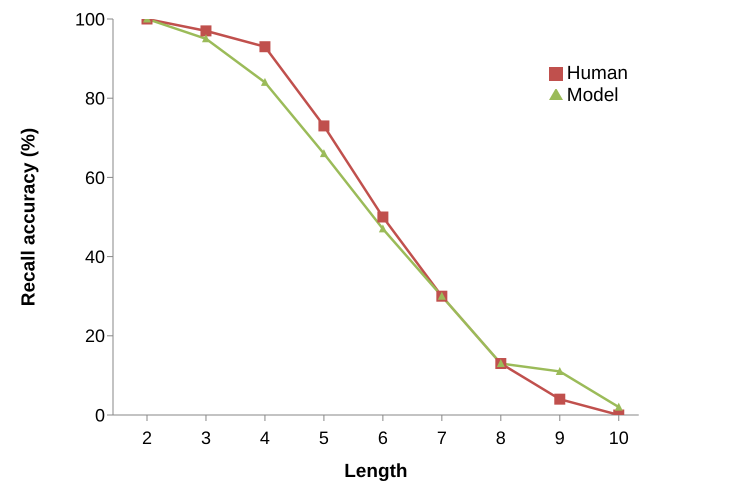  What do you see at coordinates (559, 438) in the screenshot?
I see `x-tick-label: 9` at bounding box center [559, 438].